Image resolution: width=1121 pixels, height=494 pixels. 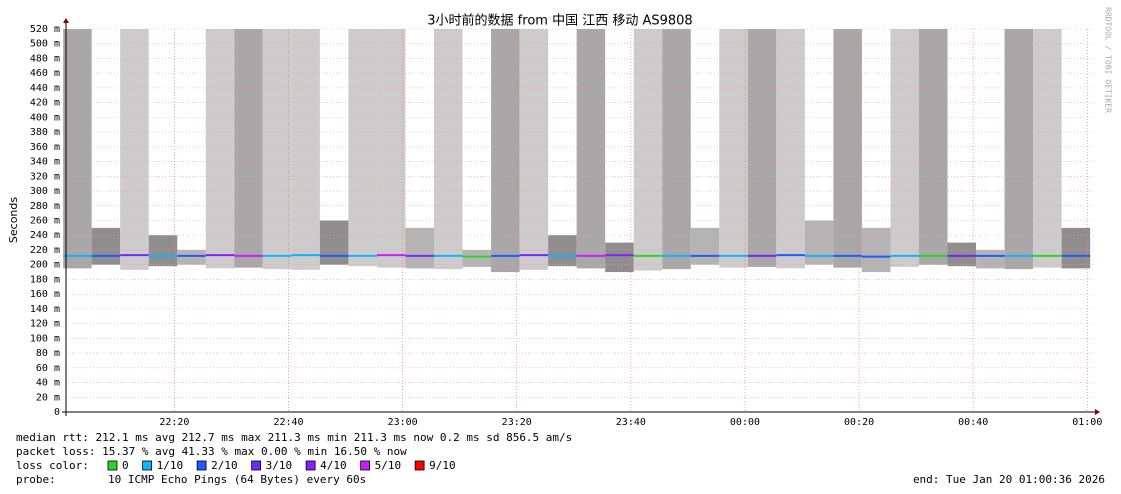 What do you see at coordinates (45, 44) in the screenshot?
I see `y-tick-label: 500 m` at bounding box center [45, 44].